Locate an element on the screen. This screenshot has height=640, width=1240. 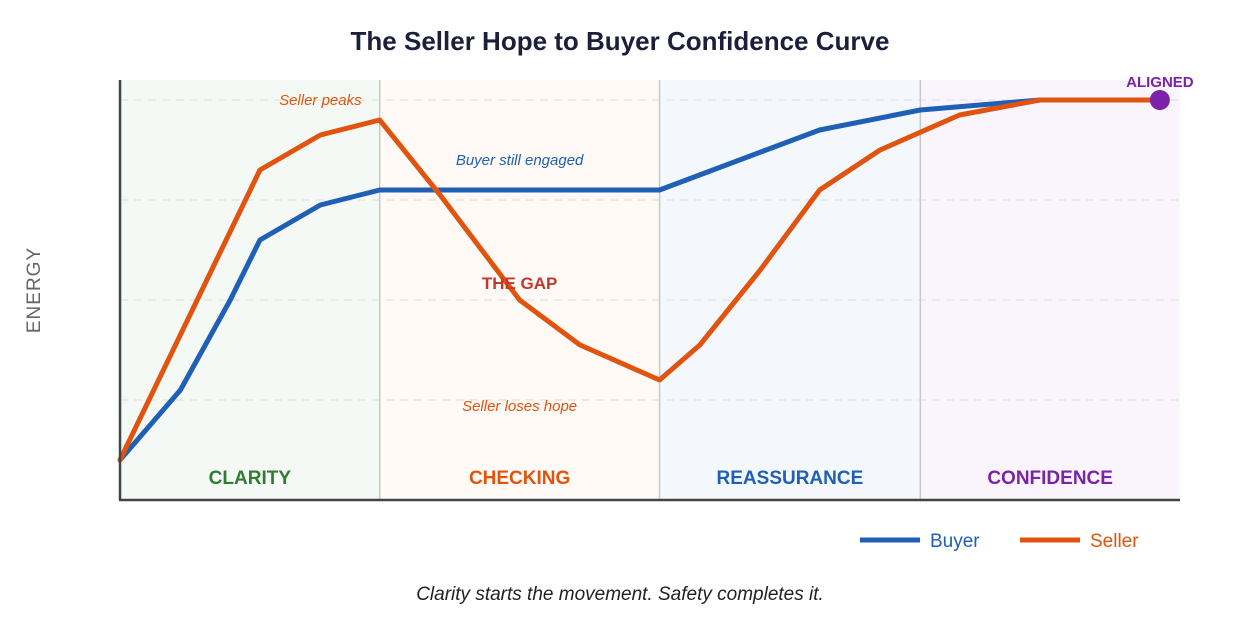
phase-background-clarity is located at coordinates (250, 290).